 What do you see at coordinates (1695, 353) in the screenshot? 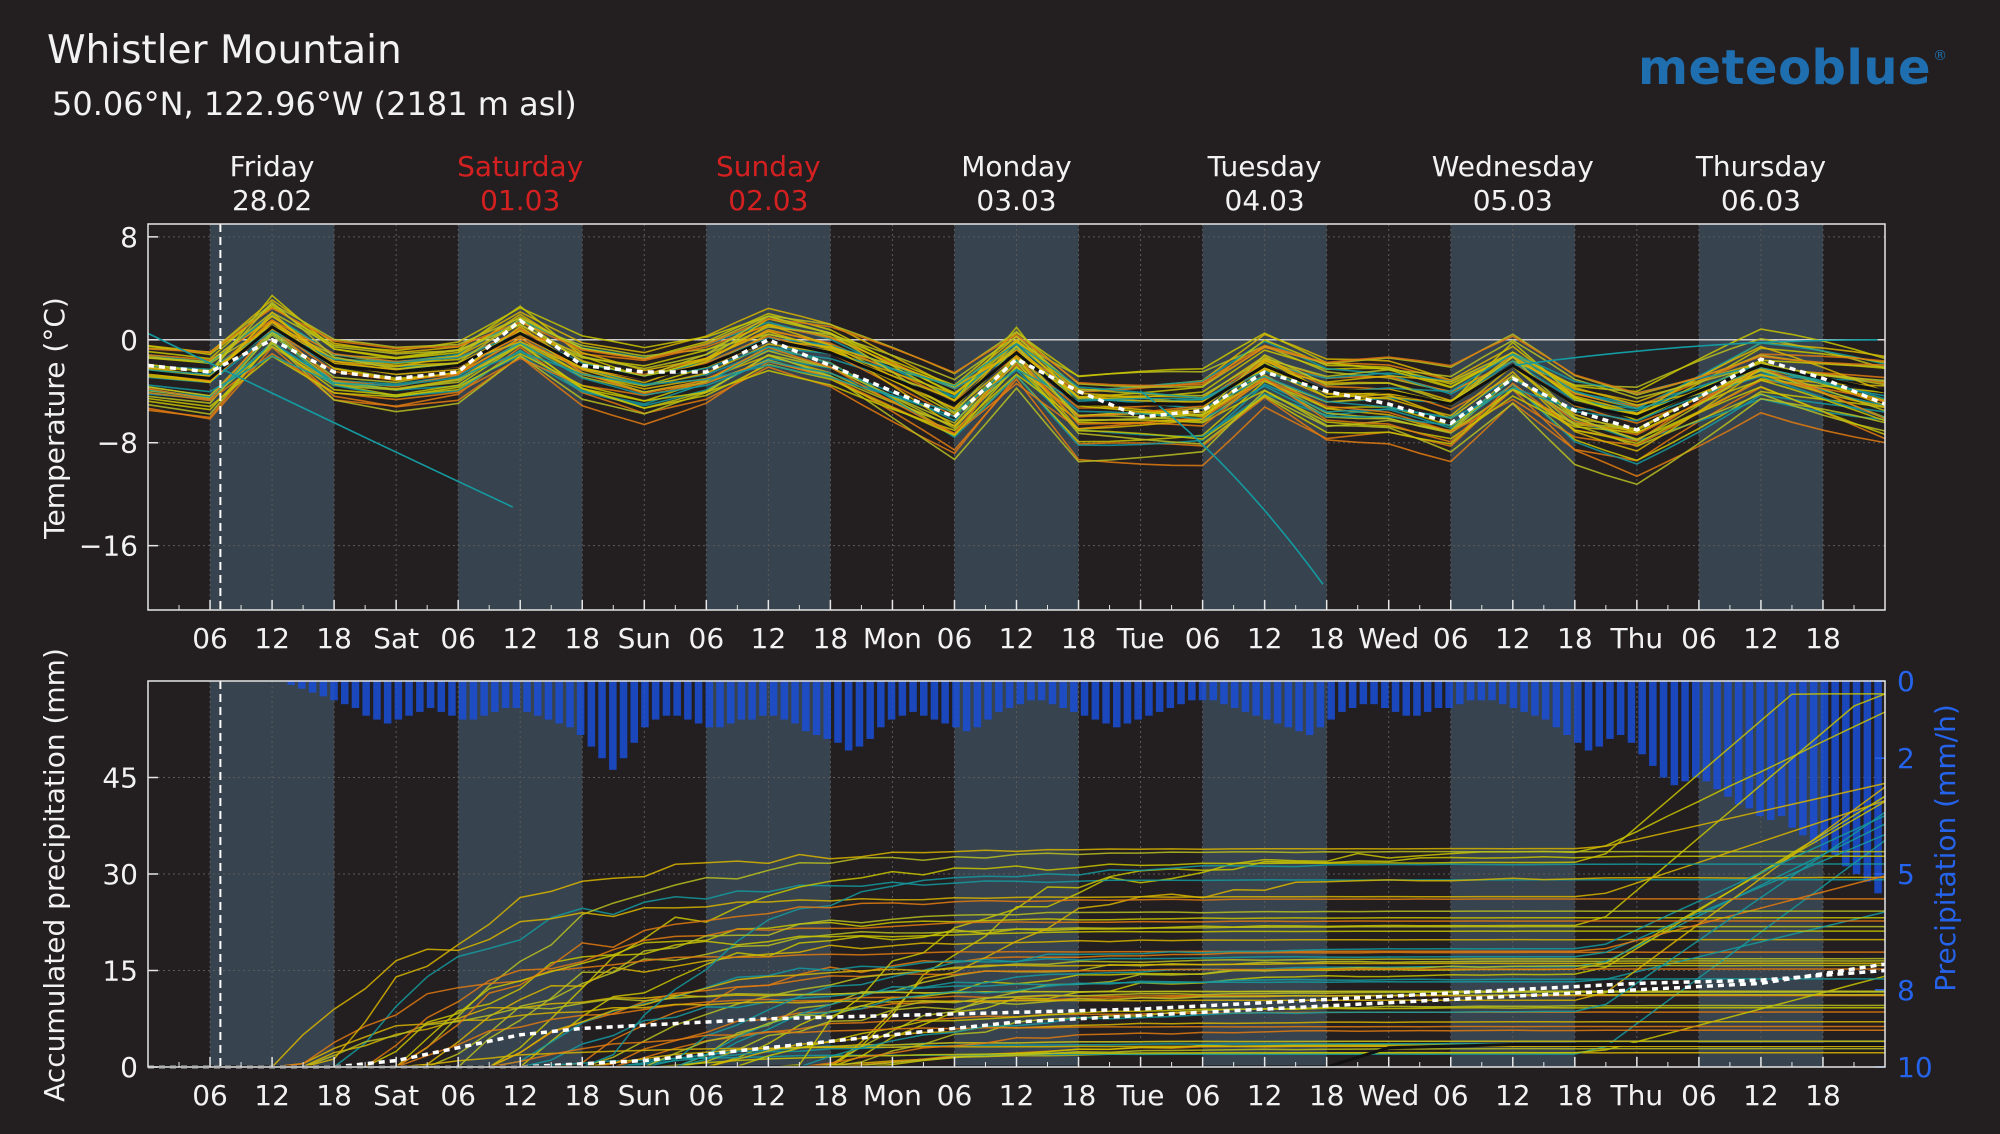
I see `temperature-outlier-member` at bounding box center [1695, 353].